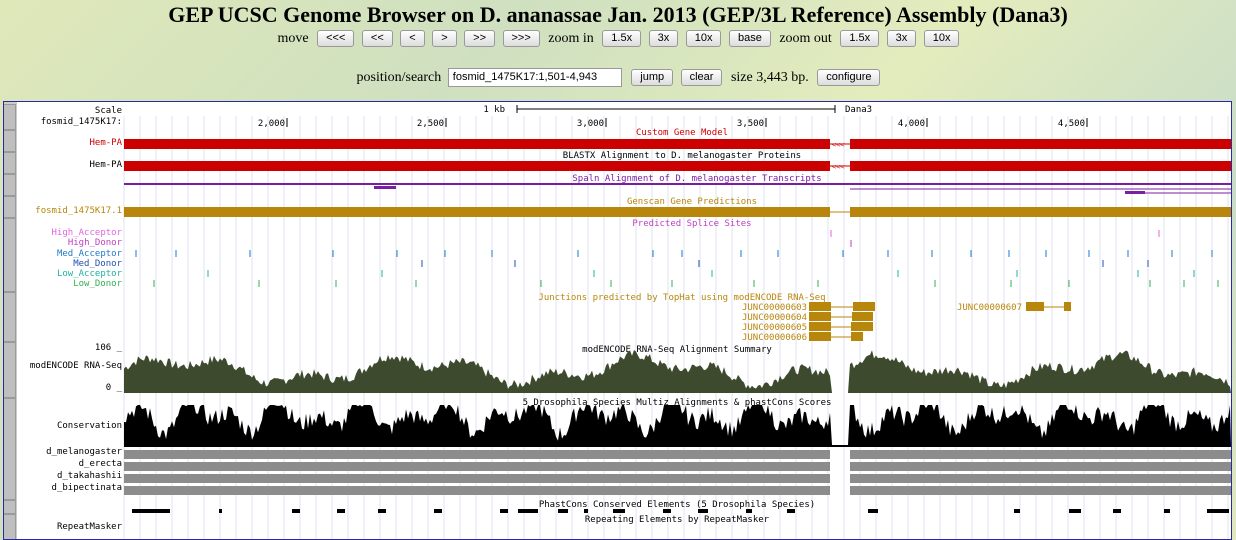 Image resolution: width=1236 pixels, height=540 pixels. What do you see at coordinates (10, 185) in the screenshot?
I see `spaln-gutter-button` at bounding box center [10, 185].